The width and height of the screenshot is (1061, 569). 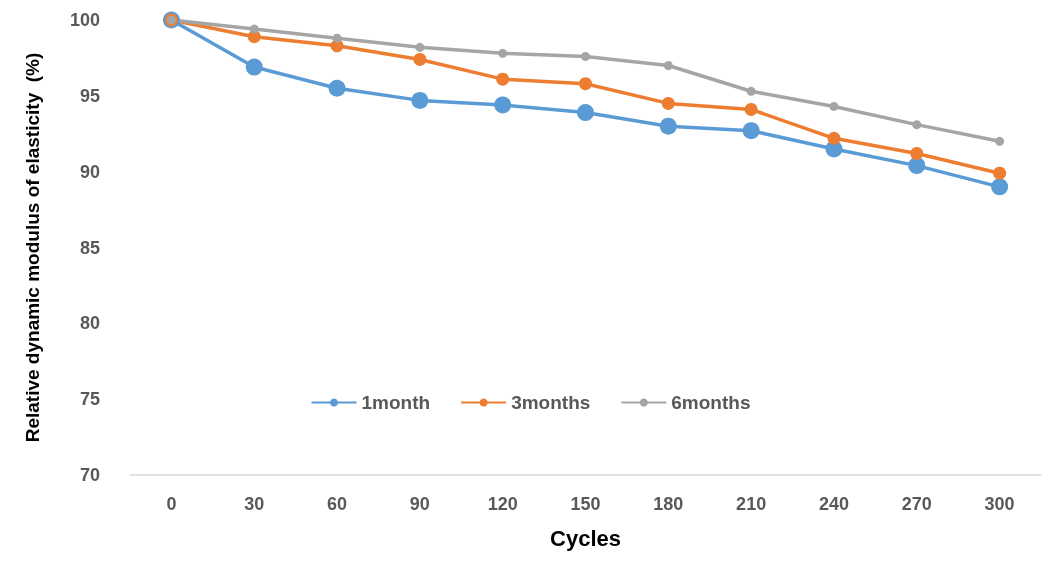 What do you see at coordinates (32, 247) in the screenshot?
I see `y-axis-title: Relative dynamic modulus of elasticity (%)` at bounding box center [32, 247].